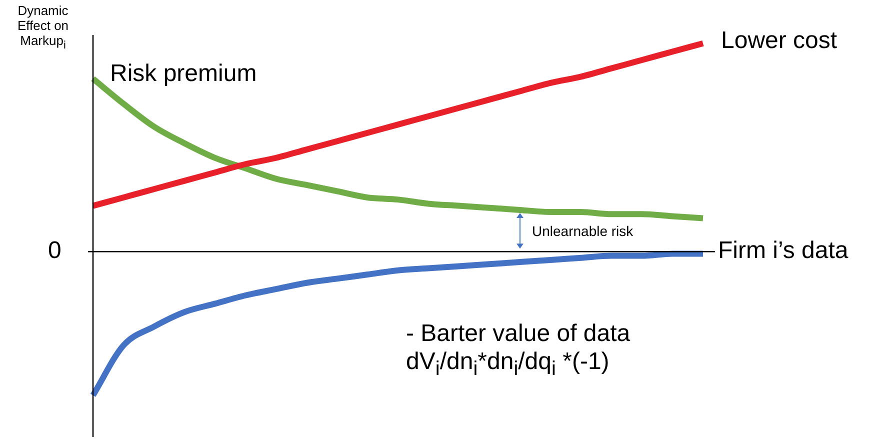 The height and width of the screenshot is (439, 886). What do you see at coordinates (55, 250) in the screenshot?
I see `text: 0` at bounding box center [55, 250].